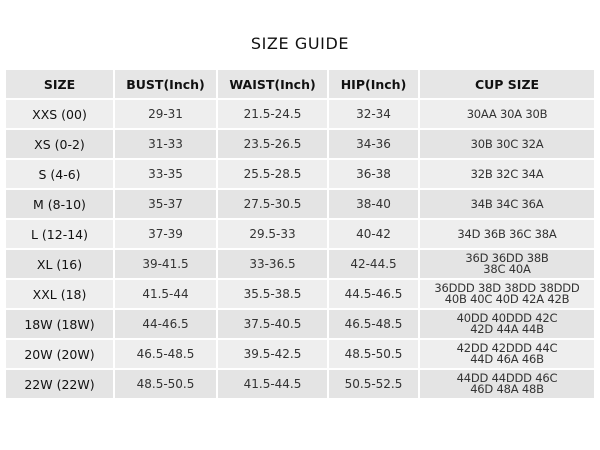 The image size is (600, 450). Describe the element at coordinates (59, 174) in the screenshot. I see `size-cell: S (4-6)` at that location.